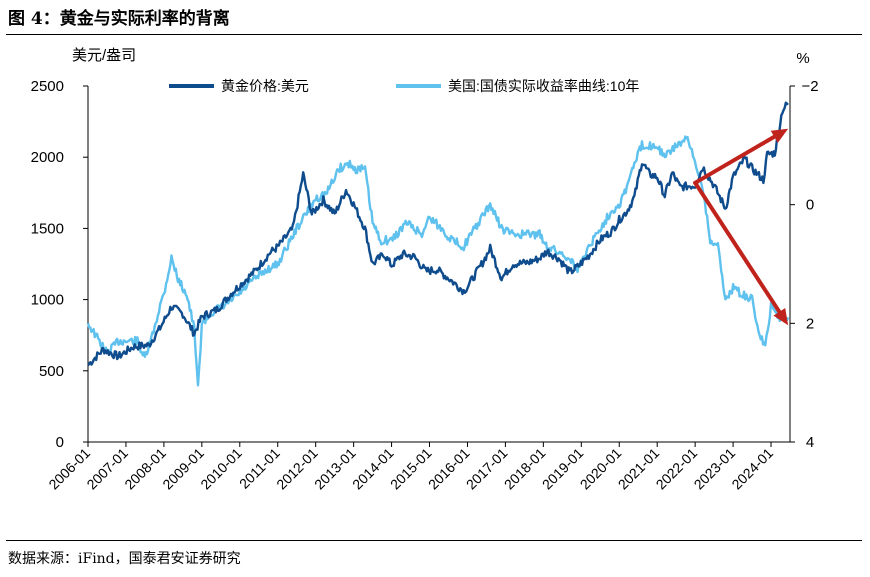 The height and width of the screenshot is (577, 870). Describe the element at coordinates (104, 55) in the screenshot. I see `left-axis-label: 美元/盎司` at that location.